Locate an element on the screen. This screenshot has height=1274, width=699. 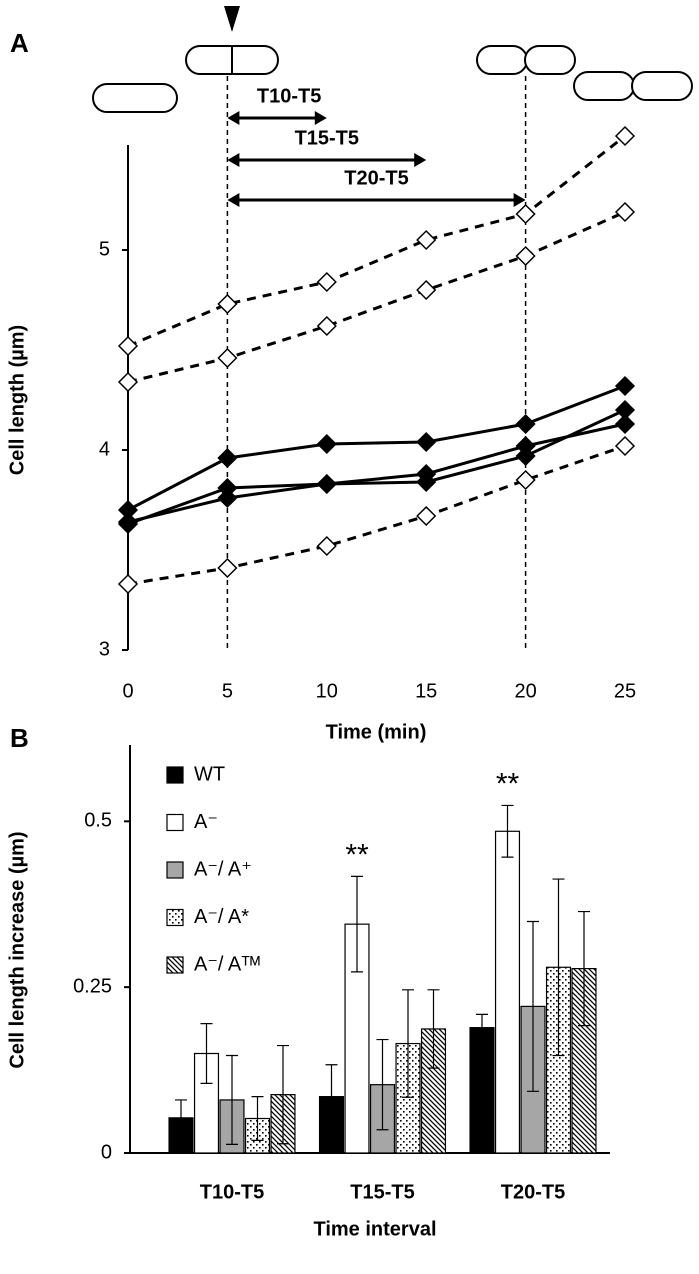
cell-drawings is located at coordinates (392, 59).